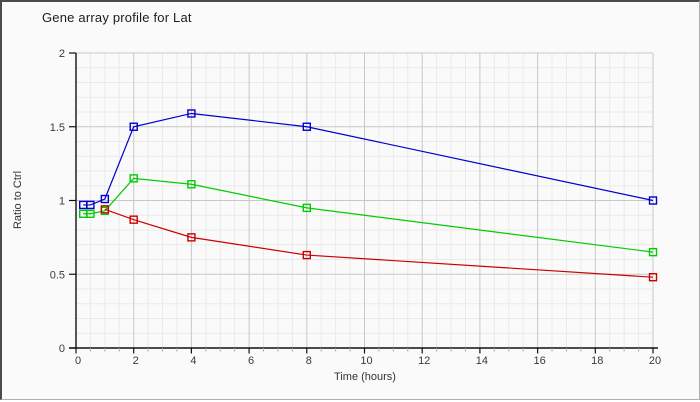 This screenshot has width=700, height=402. Describe the element at coordinates (57, 275) in the screenshot. I see `y-tick-label: 0.5` at that location.